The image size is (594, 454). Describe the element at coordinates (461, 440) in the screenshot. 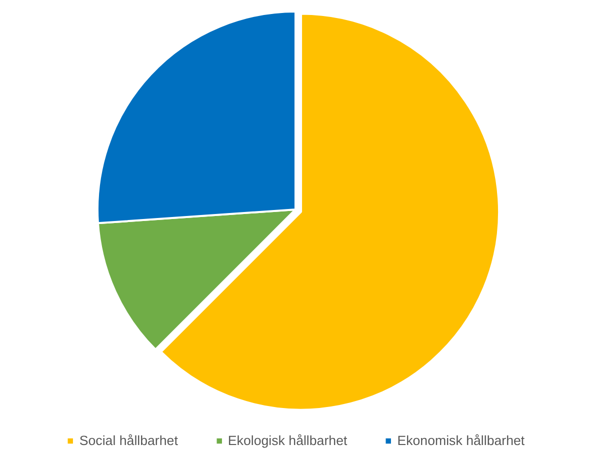

I see `legend-label: Ekonomisk hållbarhet` at that location.